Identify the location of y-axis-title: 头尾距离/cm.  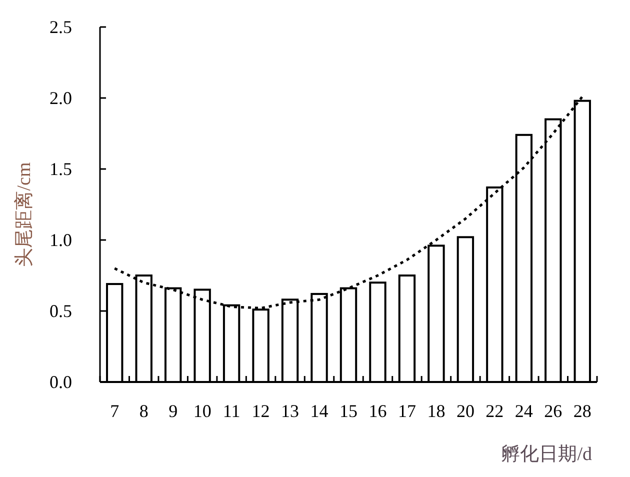
(24, 214).